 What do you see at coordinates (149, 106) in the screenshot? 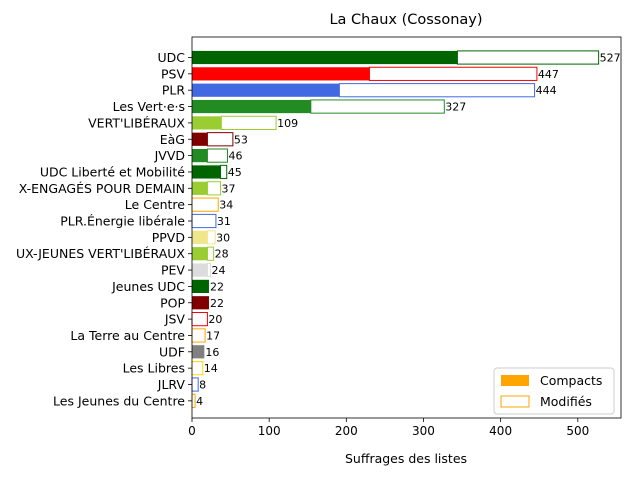
I see `category-label: Les Vert·e·s` at bounding box center [149, 106].